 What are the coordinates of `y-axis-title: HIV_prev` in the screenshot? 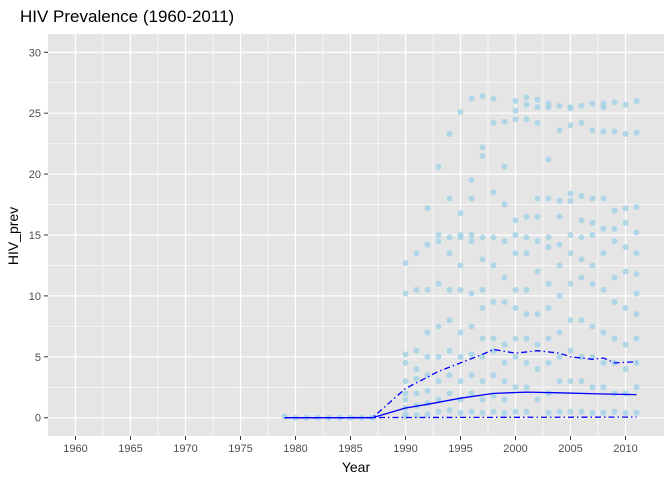 It's located at (13, 236).